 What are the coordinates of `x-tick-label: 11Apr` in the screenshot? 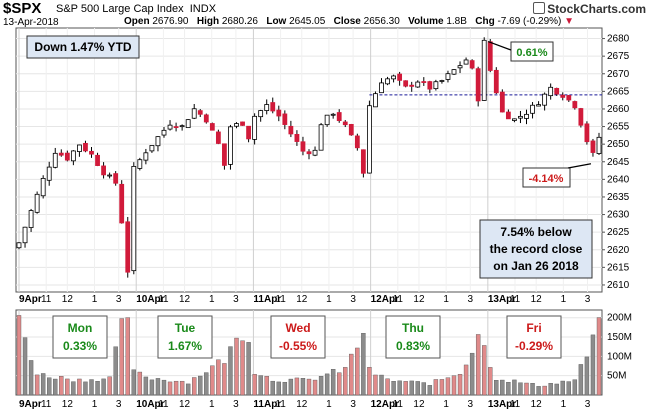 It's located at (267, 404).